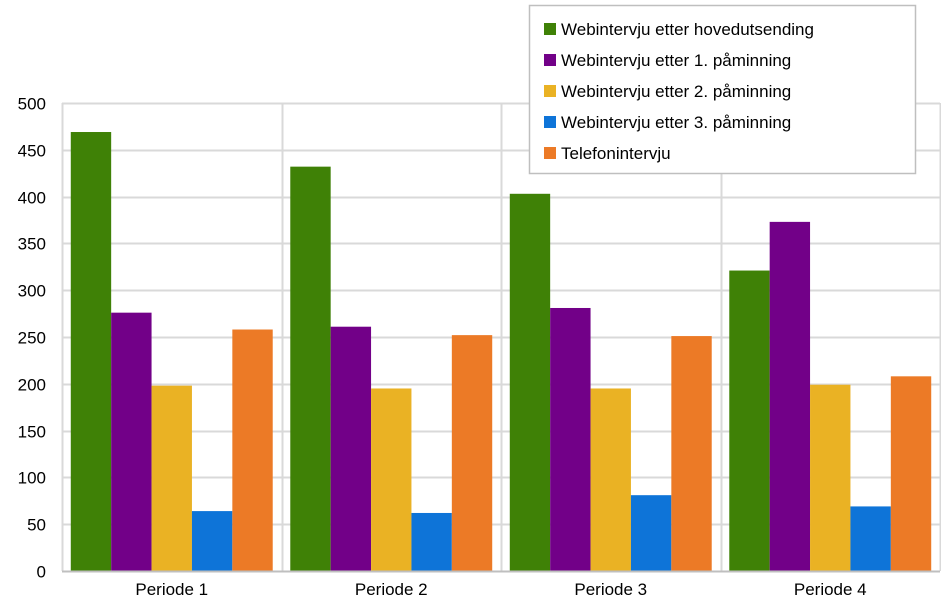 This screenshot has height=602, width=941. What do you see at coordinates (32, 151) in the screenshot?
I see `y-tick-label: 450` at bounding box center [32, 151].